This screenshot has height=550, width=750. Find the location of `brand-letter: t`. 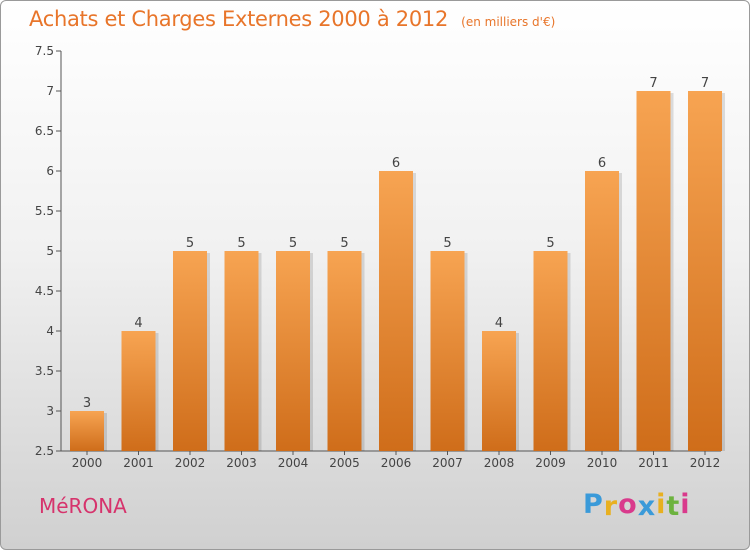

brand-letter: t is located at coordinates (673, 506).